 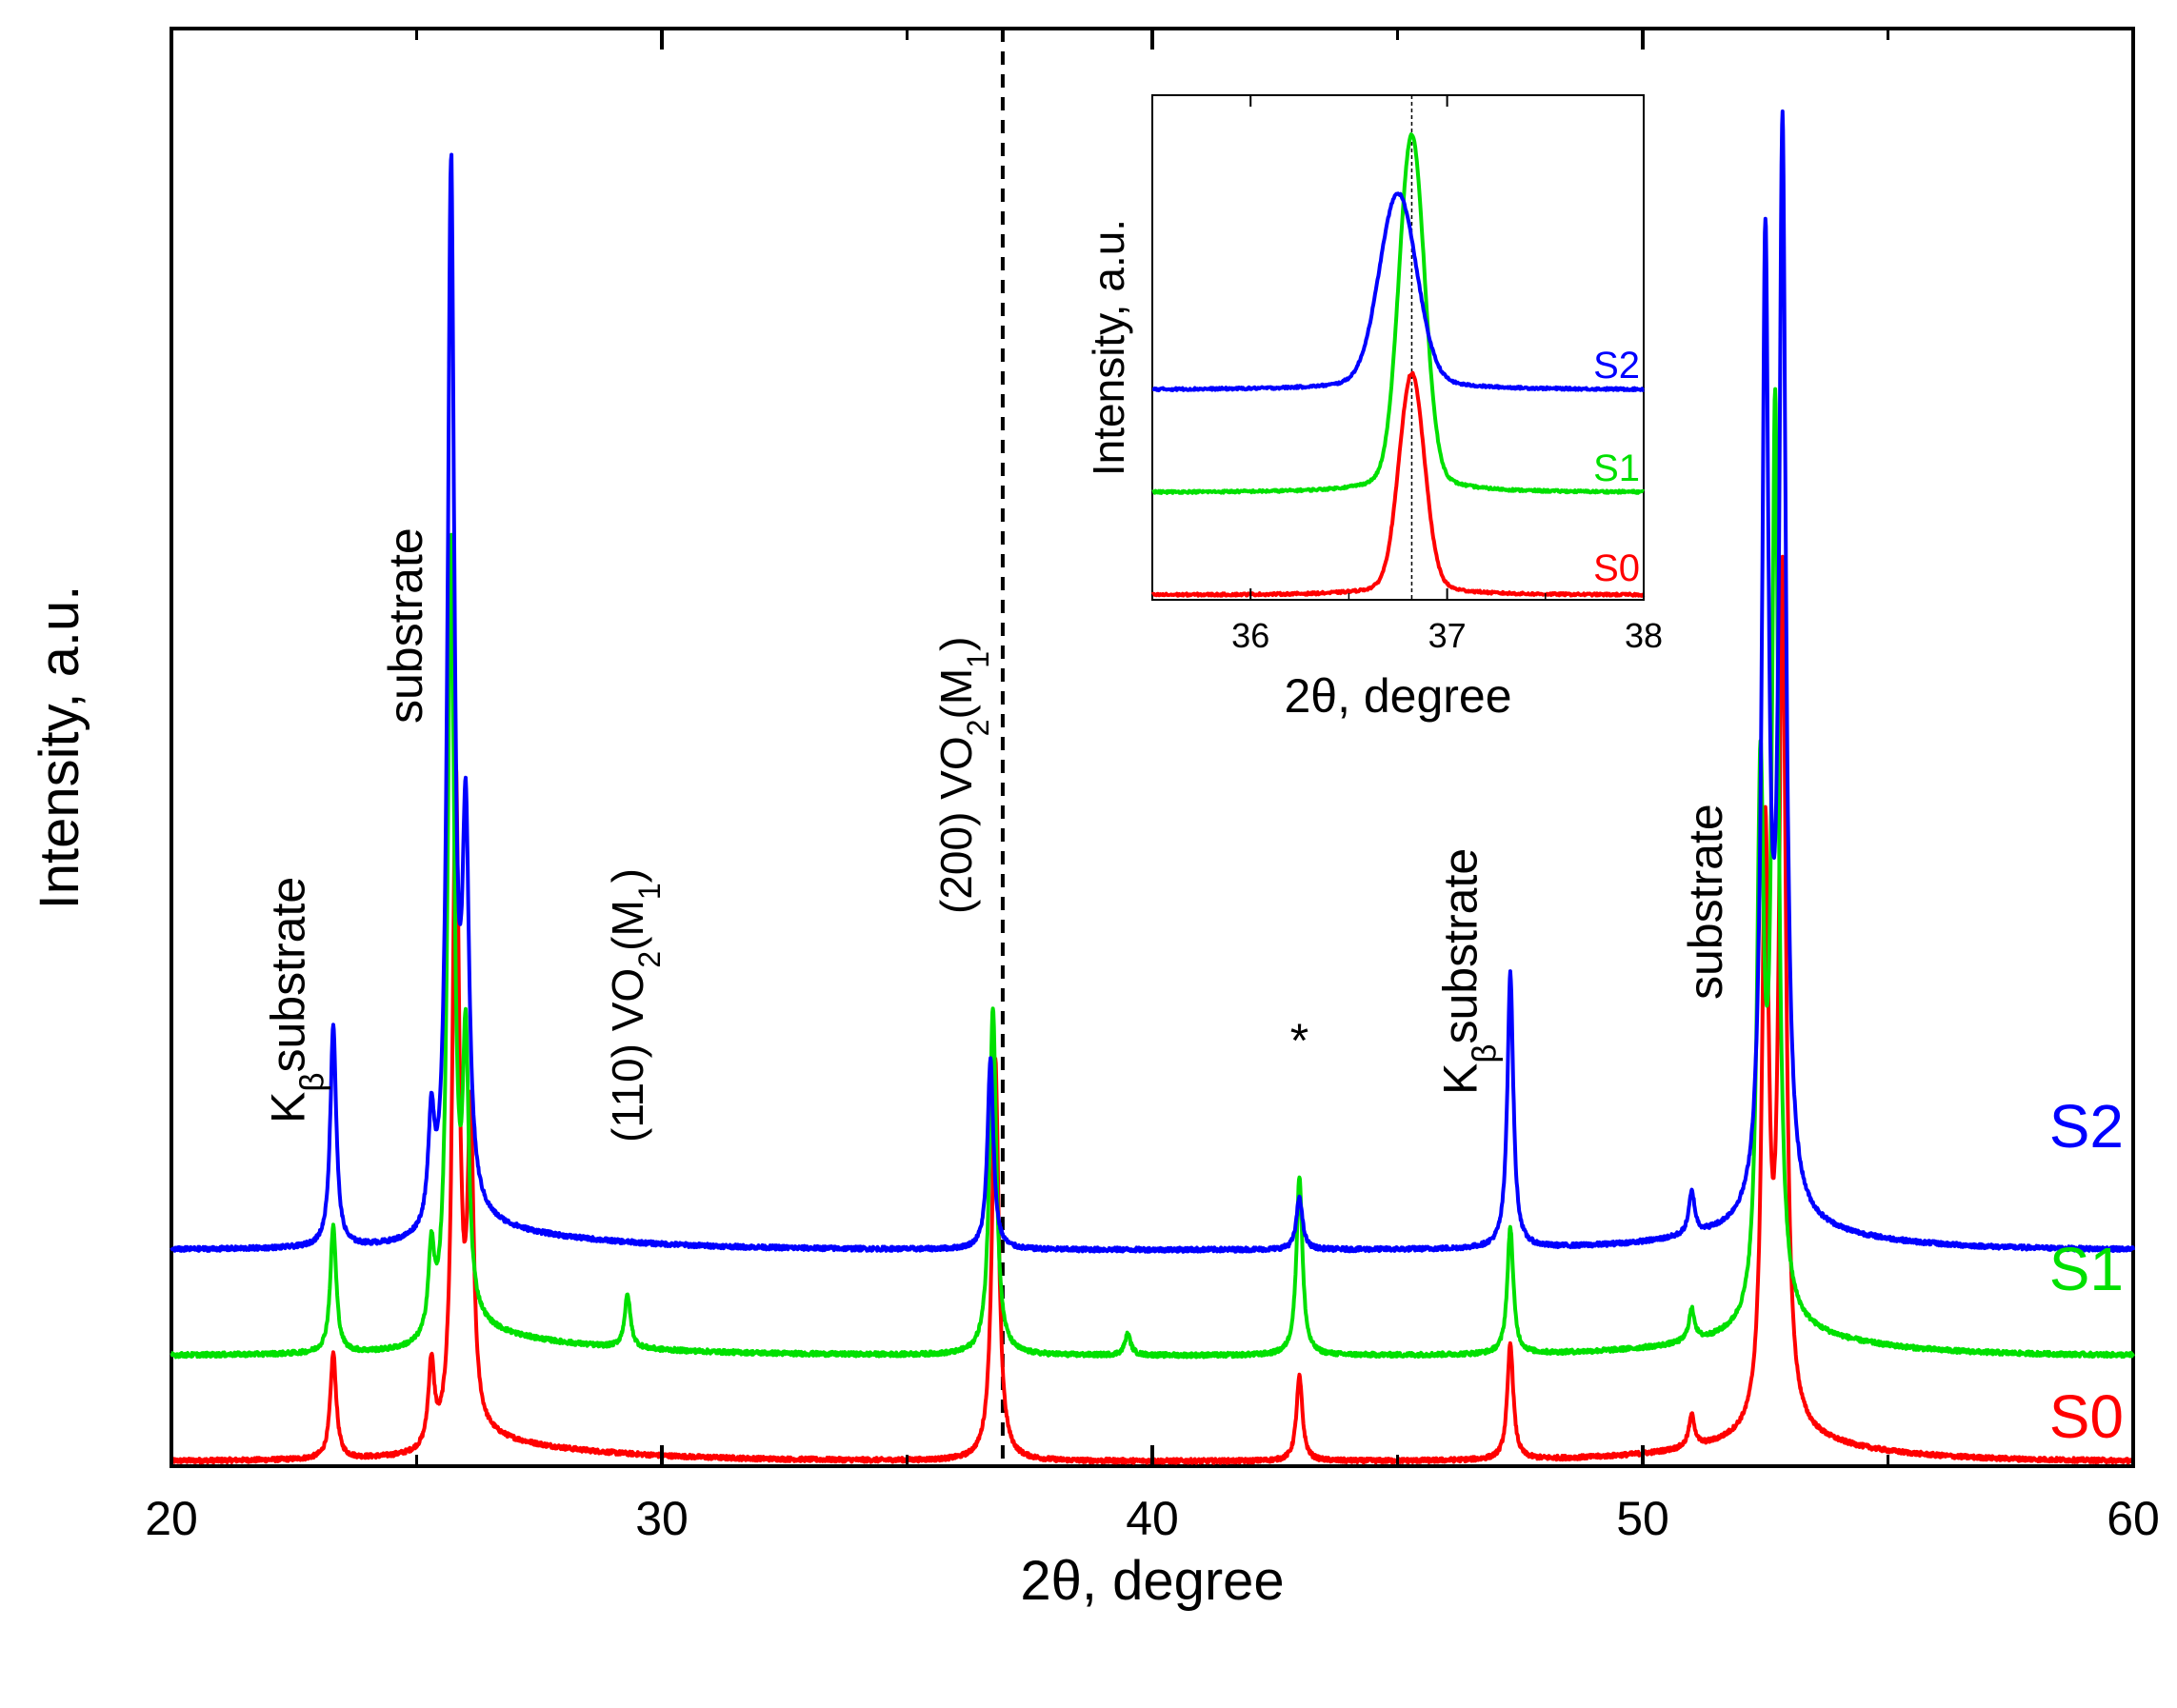 What do you see at coordinates (1447, 635) in the screenshot?
I see `inset-x-tick-label-37: 37` at bounding box center [1447, 635].